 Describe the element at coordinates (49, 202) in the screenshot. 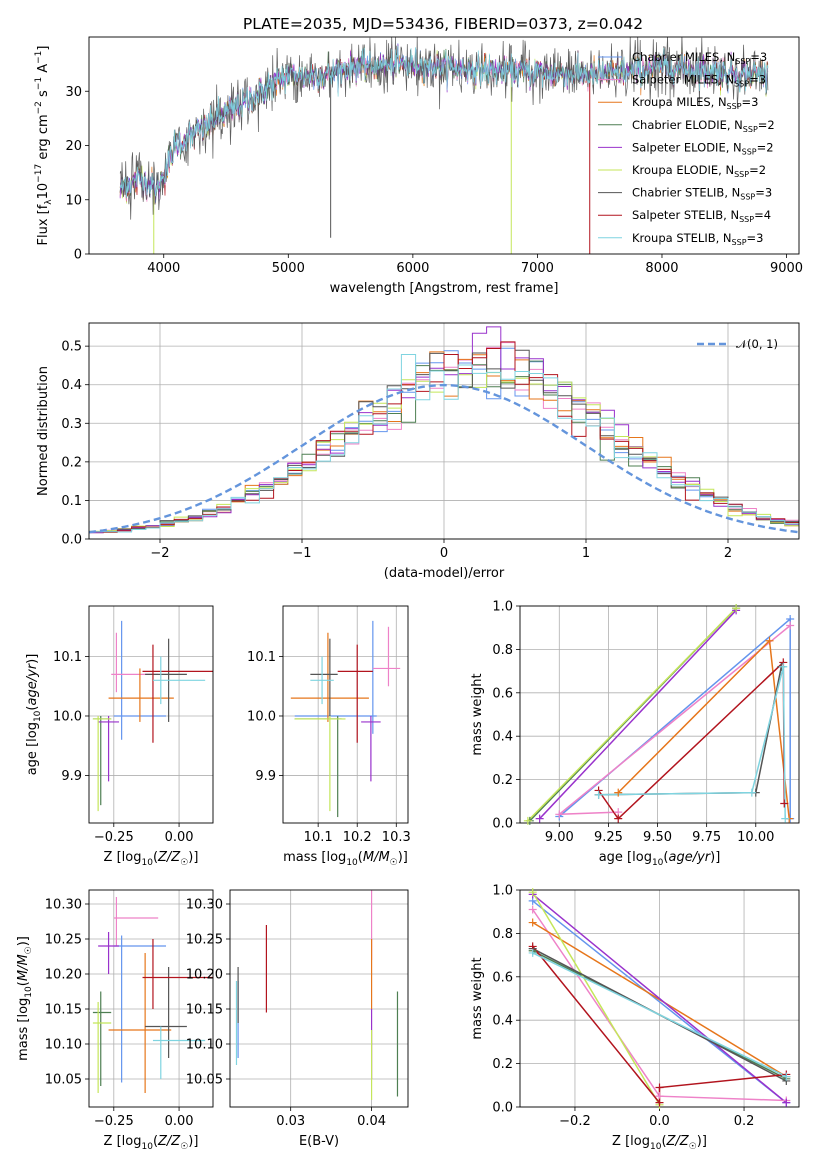

I see `label-part: λ` at that location.